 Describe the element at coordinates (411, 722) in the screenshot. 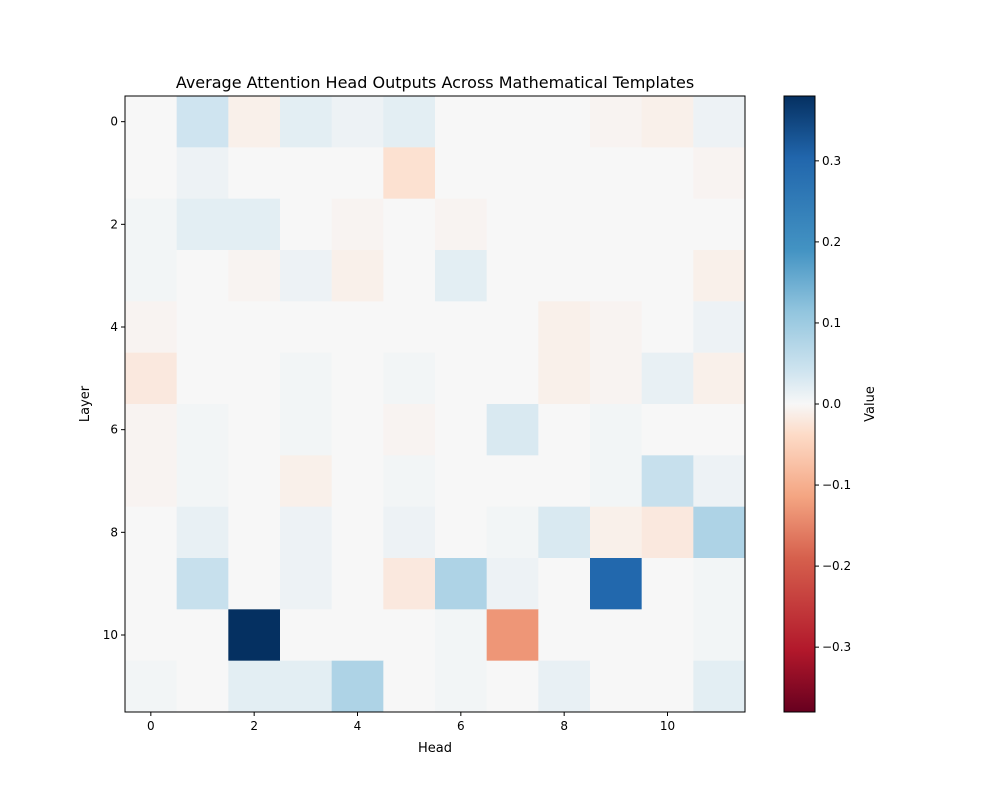

I see `x-axis-ticks: 0 2 4 6 8 10` at that location.